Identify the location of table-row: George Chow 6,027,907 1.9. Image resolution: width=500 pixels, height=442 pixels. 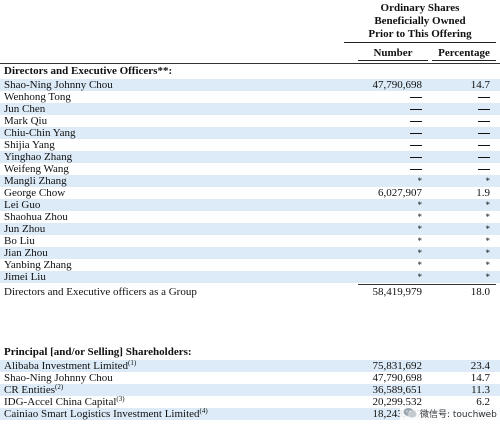
(250, 193).